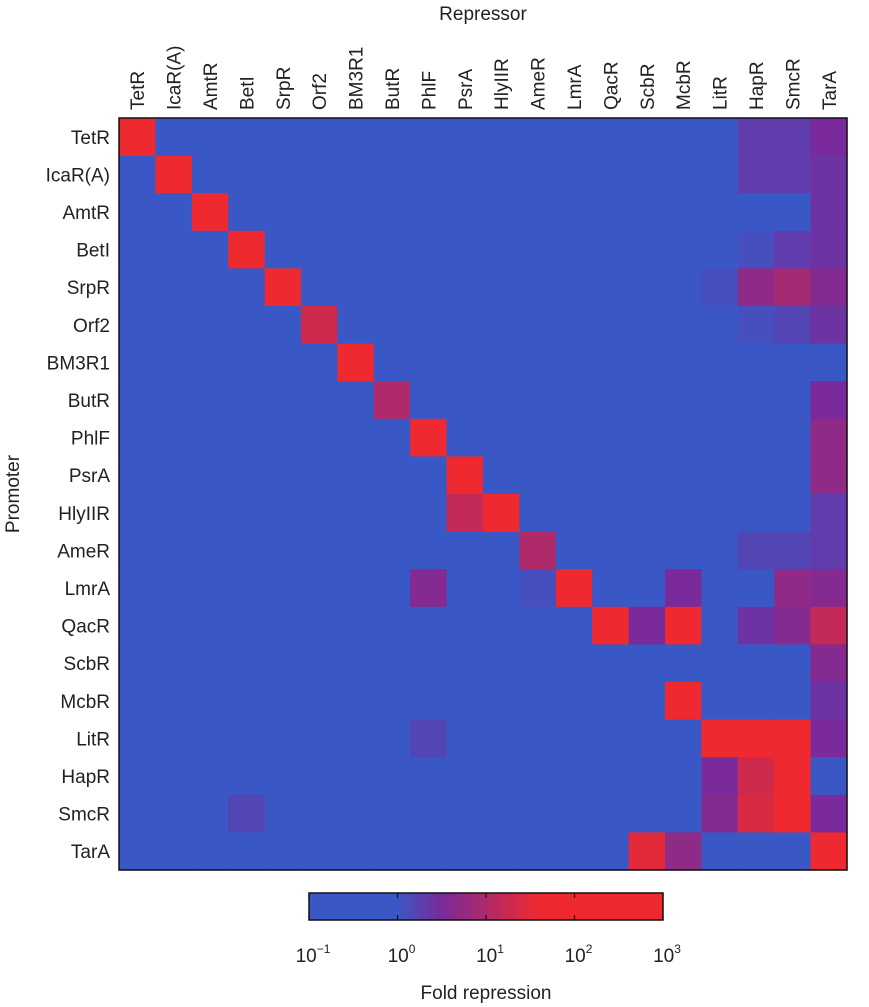 The image size is (869, 1007). Describe the element at coordinates (539, 83) in the screenshot. I see `x-tick-label: AmeR` at that location.